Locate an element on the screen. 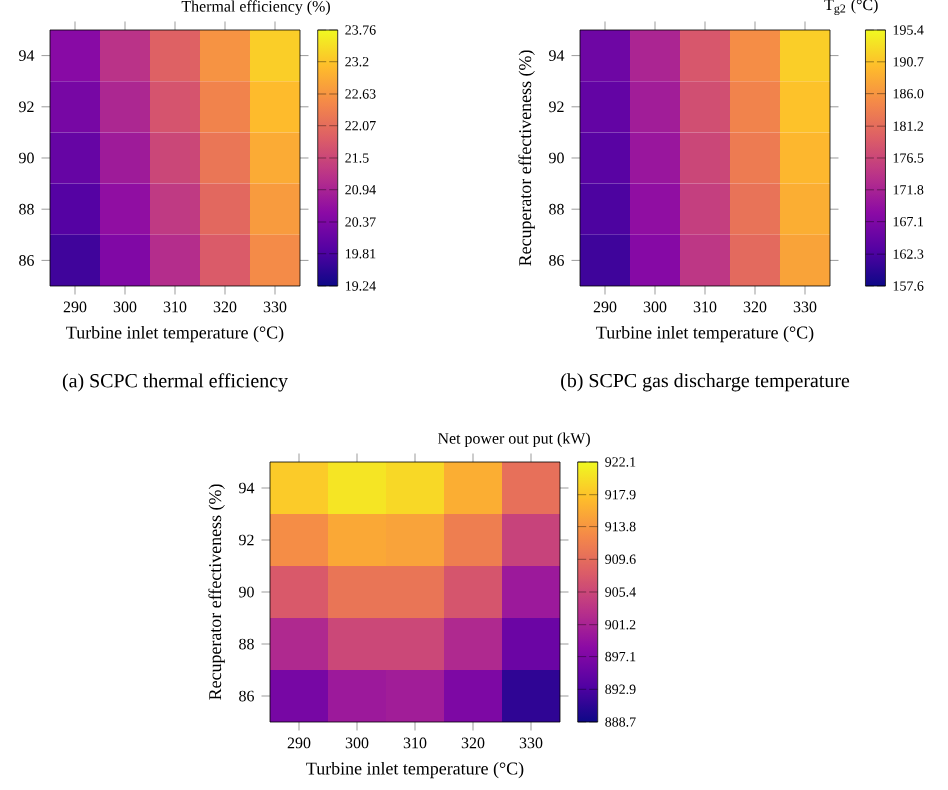 The image size is (948, 790). text: (a) SCPC thermal efficiency is located at coordinates (175, 382).